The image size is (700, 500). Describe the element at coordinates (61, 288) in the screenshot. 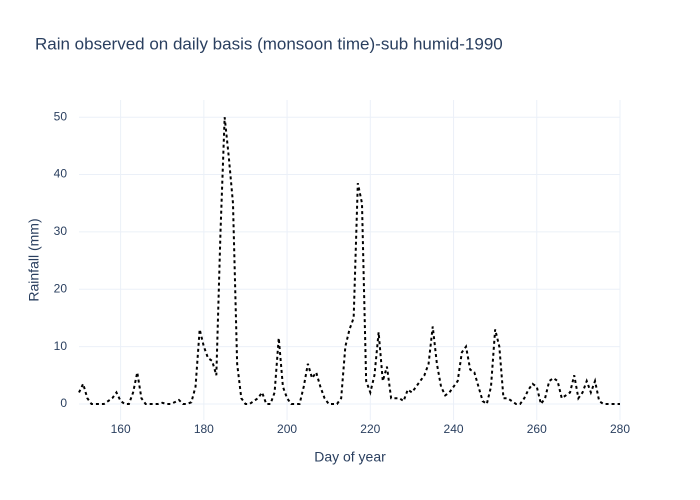

I see `y-tick-label: 20` at that location.